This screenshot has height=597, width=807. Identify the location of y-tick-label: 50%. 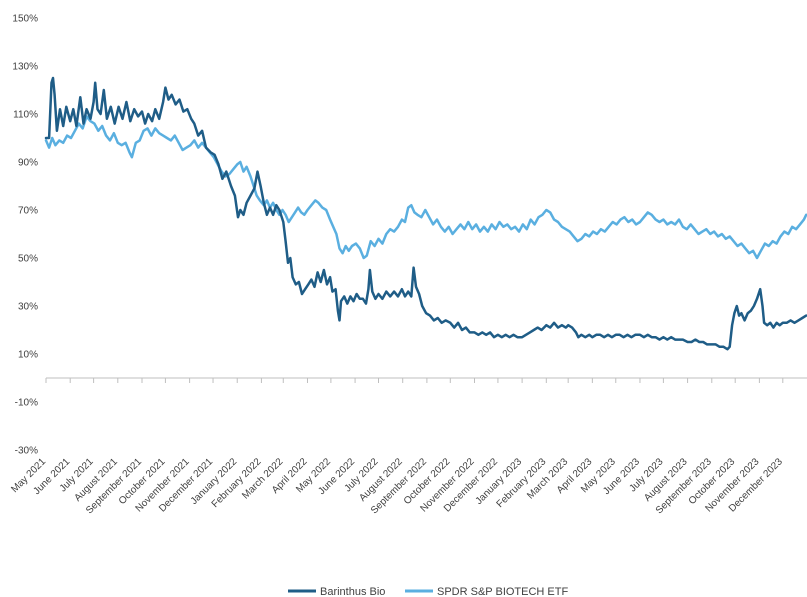
(28, 259).